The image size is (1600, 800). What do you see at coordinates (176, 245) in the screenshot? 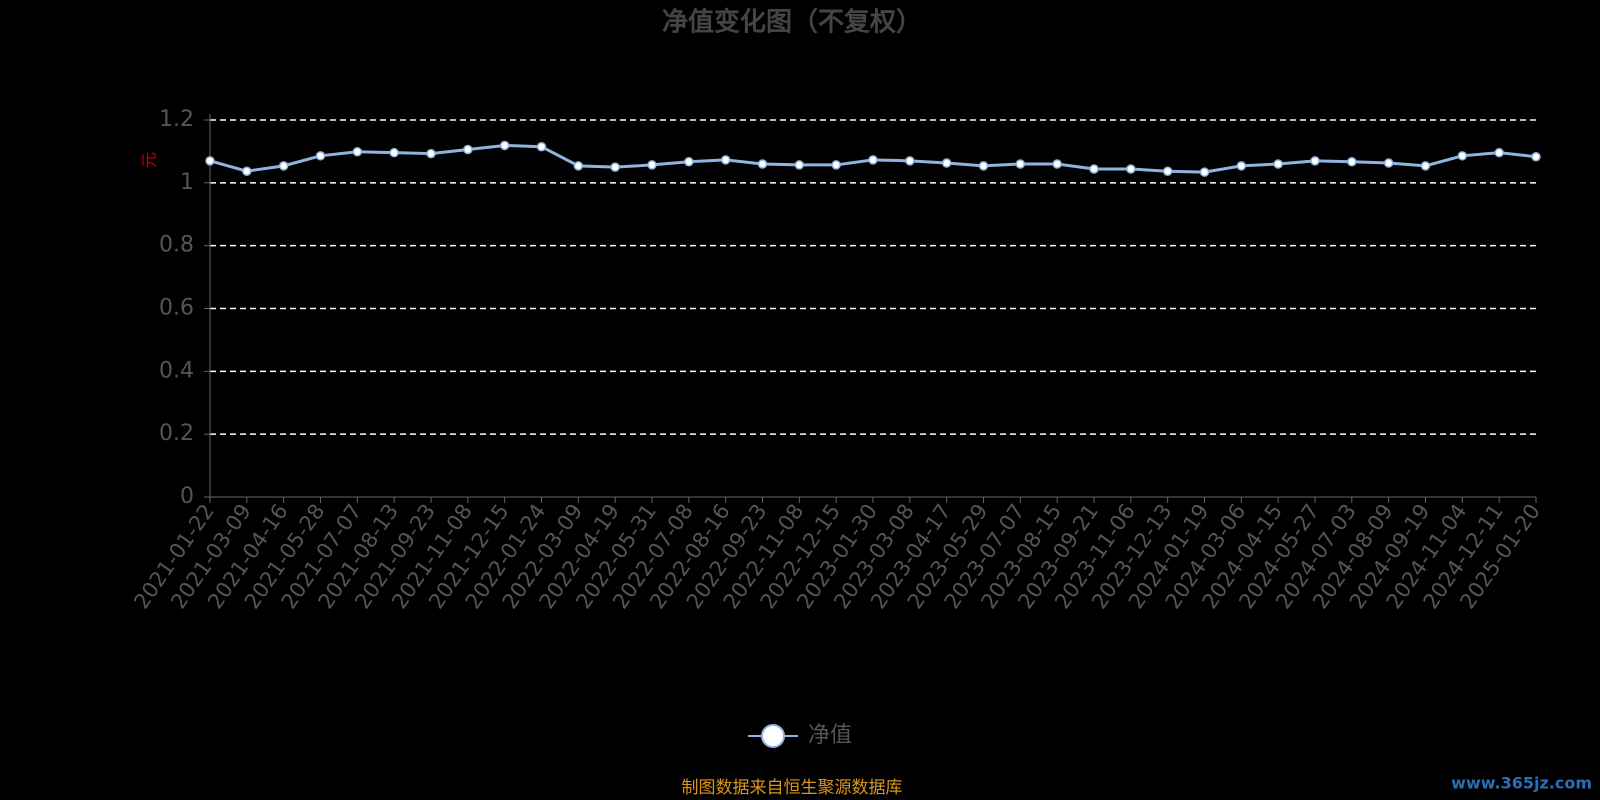
I see `y-tick-label: 0.8` at bounding box center [176, 245].